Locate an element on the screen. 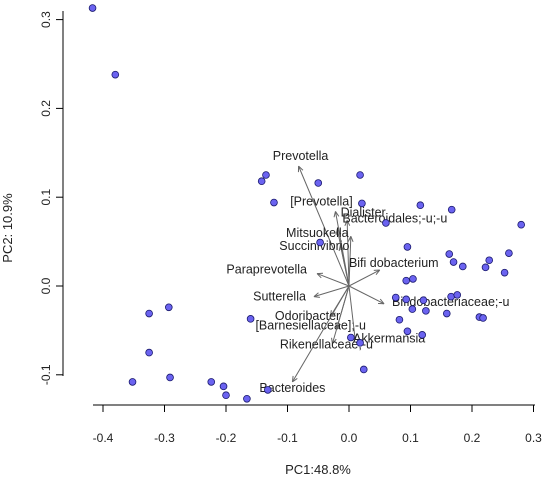 The width and height of the screenshot is (550, 485). loading-label: [Prevotella] is located at coordinates (321, 201).